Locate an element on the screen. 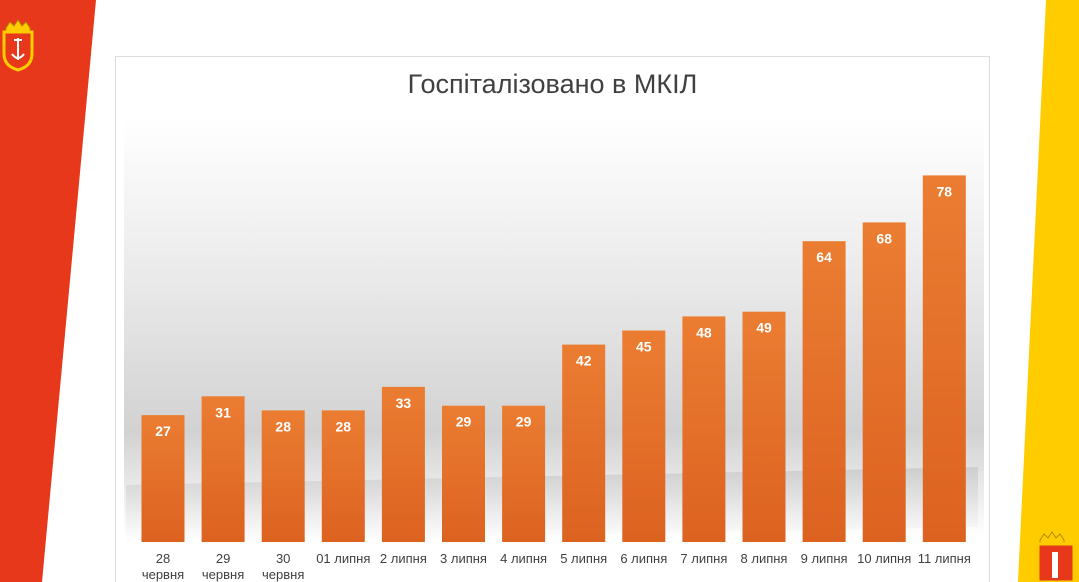  x-tick-label-line: 01 липня is located at coordinates (343, 558).